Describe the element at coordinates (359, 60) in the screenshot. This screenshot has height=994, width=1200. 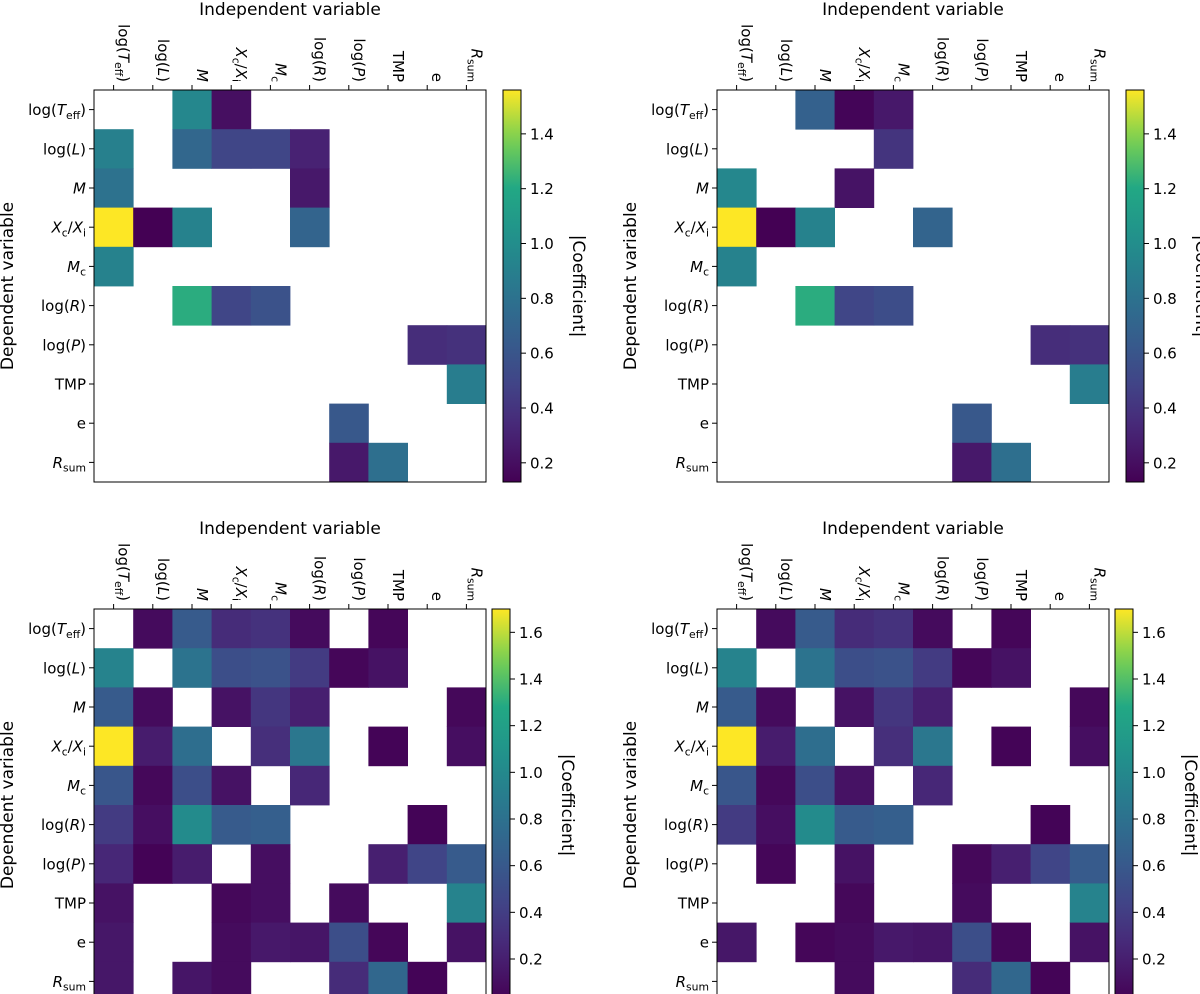
I see `x-tick-label: log(P)` at that location.